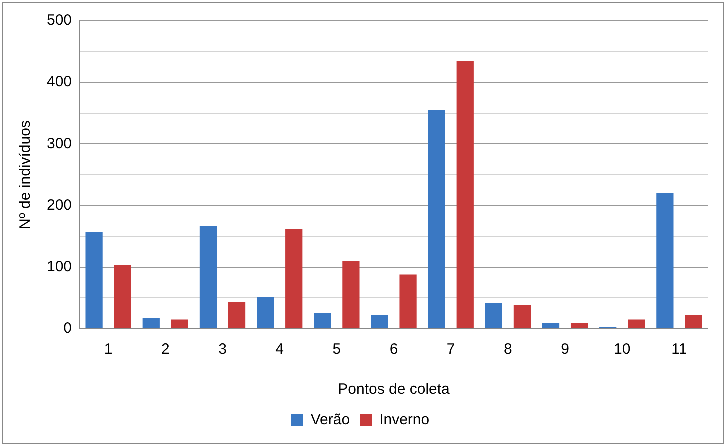  What do you see at coordinates (59, 143) in the screenshot?
I see `y-tick-label: 300` at bounding box center [59, 143].